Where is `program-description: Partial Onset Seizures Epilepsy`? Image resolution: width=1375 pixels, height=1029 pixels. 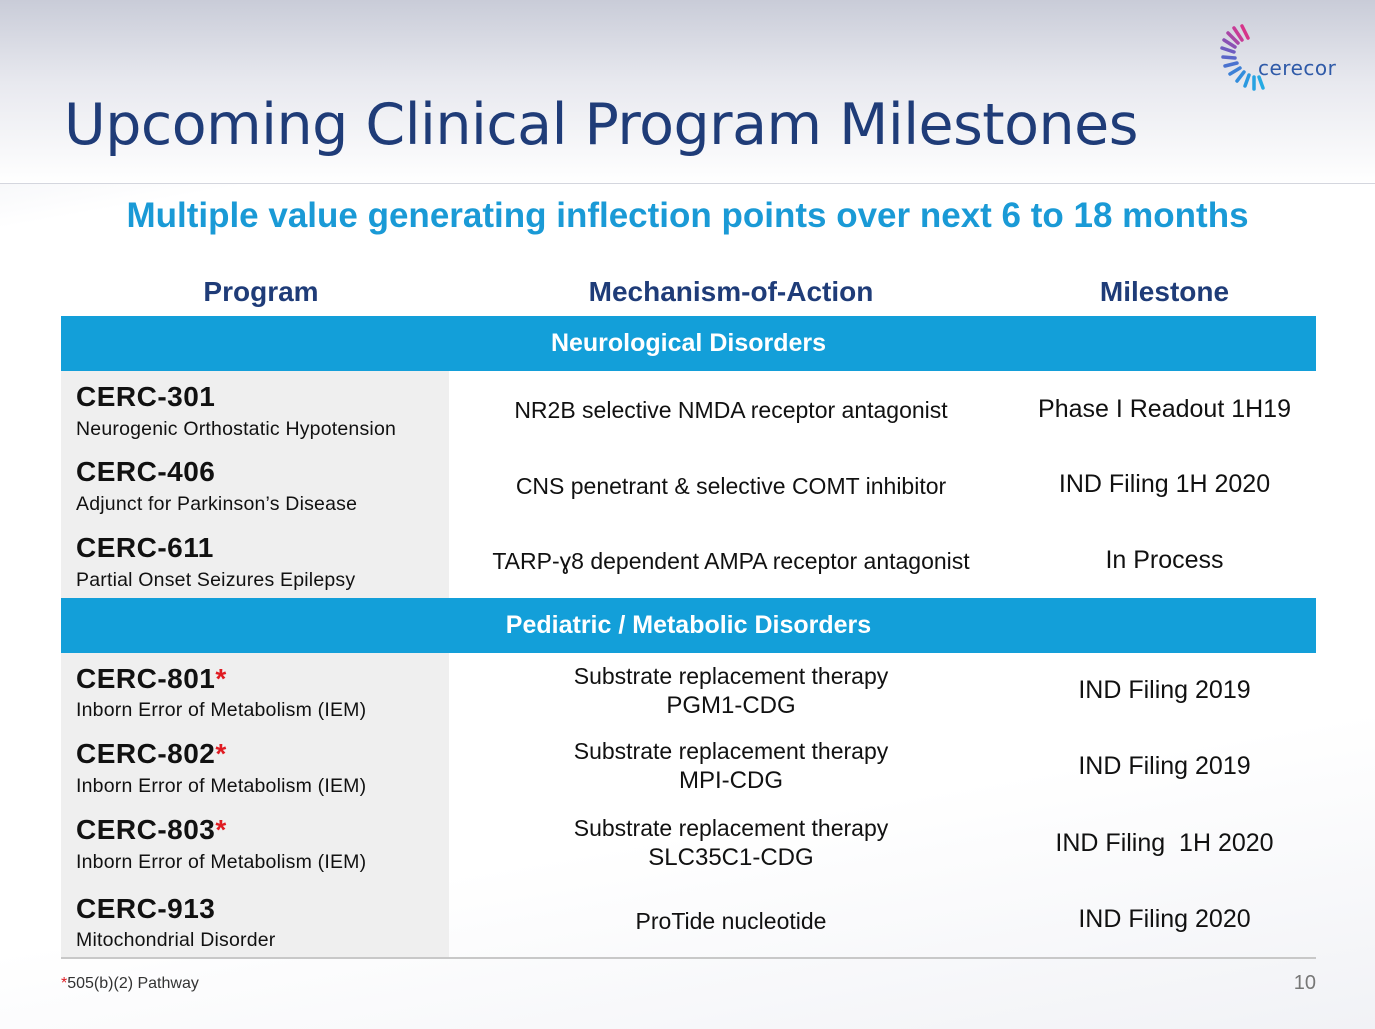 program-description: Partial Onset Seizures Epilepsy is located at coordinates (216, 580).